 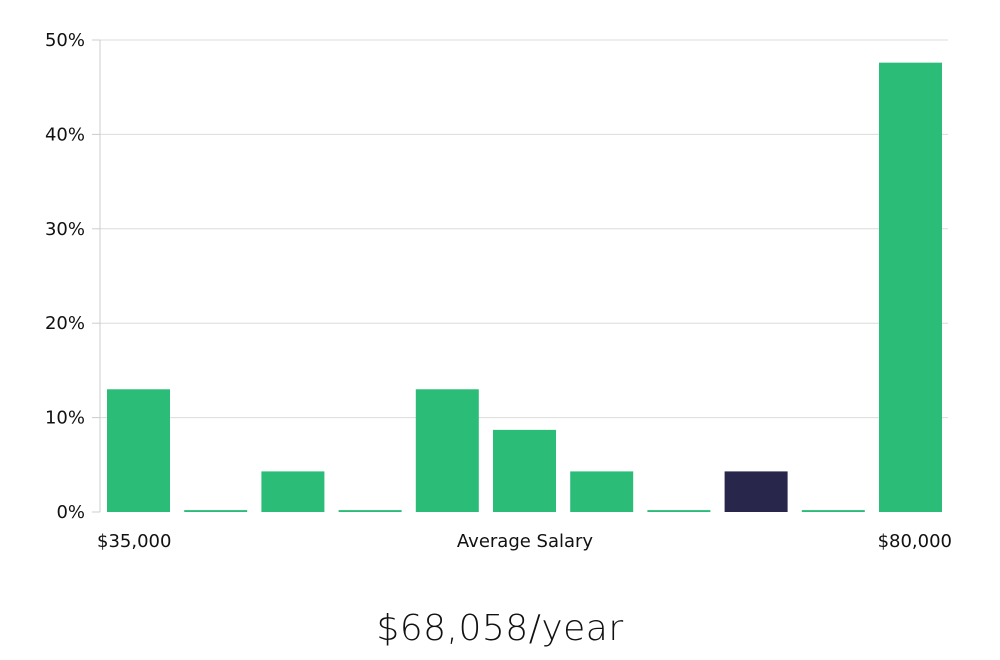 What do you see at coordinates (65, 323) in the screenshot?
I see `y-tick-label: 20%` at bounding box center [65, 323].